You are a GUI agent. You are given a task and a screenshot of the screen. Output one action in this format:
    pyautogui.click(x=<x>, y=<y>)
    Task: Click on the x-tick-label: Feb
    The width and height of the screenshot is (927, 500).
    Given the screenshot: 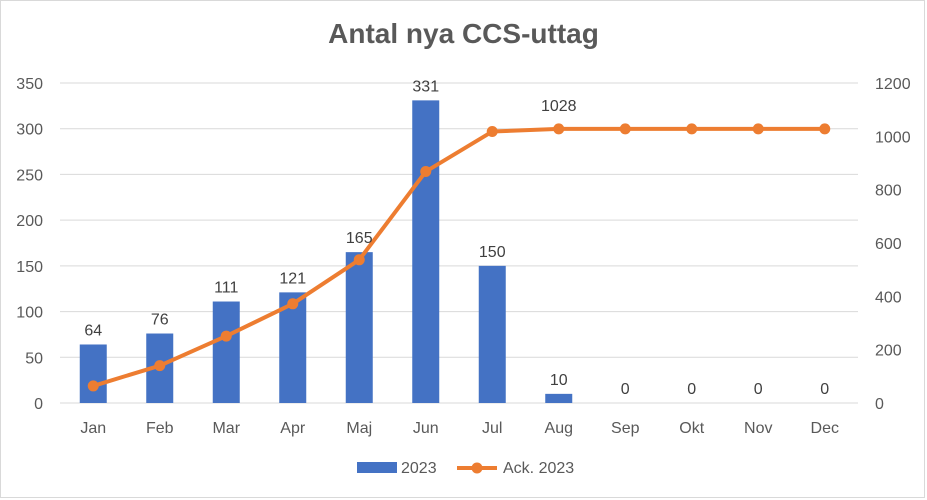 What is the action you would take?
    pyautogui.click(x=160, y=428)
    